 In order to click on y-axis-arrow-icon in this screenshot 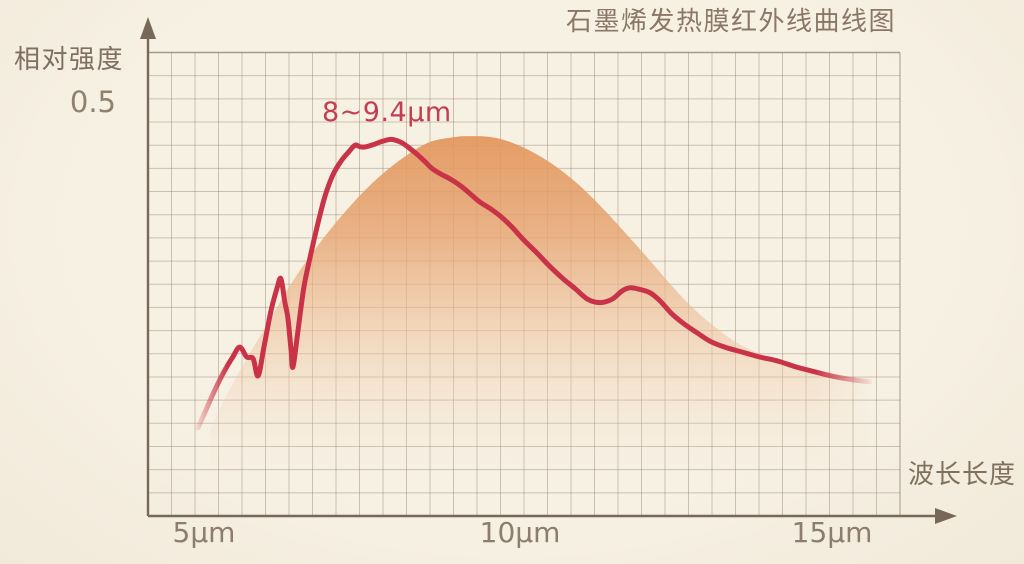, I will do `click(148, 28)`.